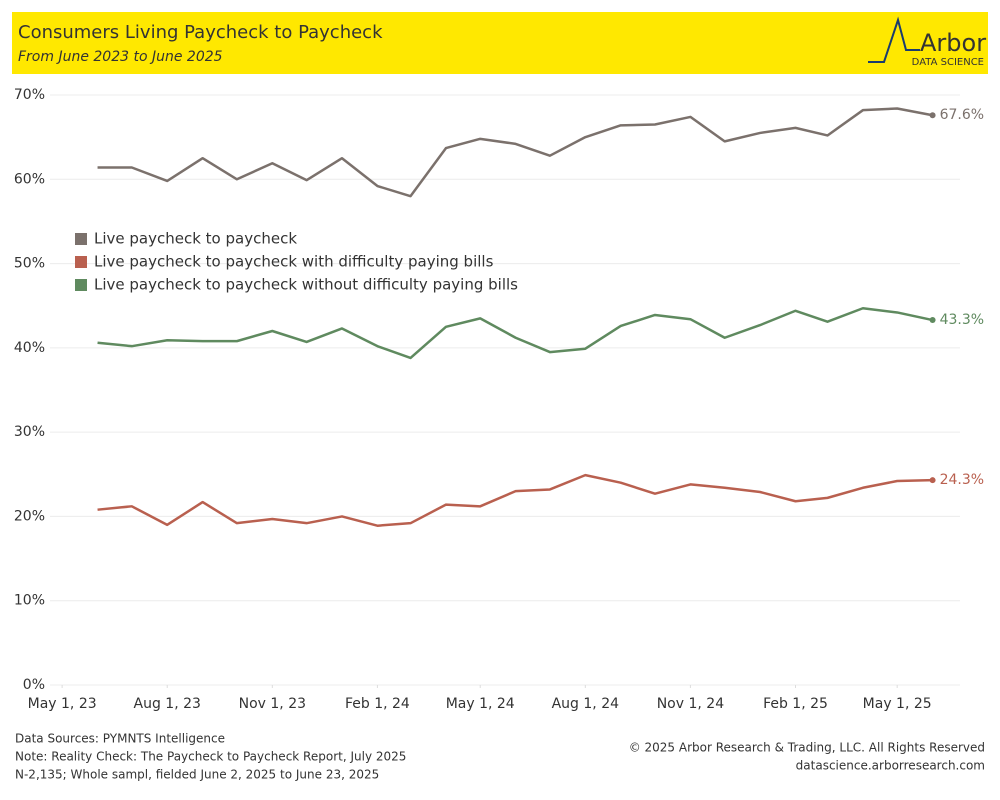 The height and width of the screenshot is (800, 1000). What do you see at coordinates (120, 739) in the screenshot?
I see `note: Data Sources: PYMNTS Intelligence` at bounding box center [120, 739].